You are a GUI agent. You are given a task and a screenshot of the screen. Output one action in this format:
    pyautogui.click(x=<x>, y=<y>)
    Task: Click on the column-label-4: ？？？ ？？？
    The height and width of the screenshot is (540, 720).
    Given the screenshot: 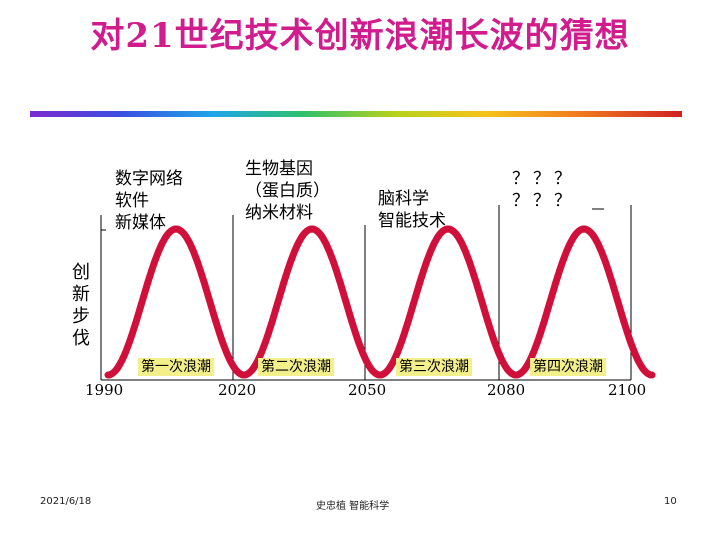 What is the action you would take?
    pyautogui.click(x=543, y=190)
    